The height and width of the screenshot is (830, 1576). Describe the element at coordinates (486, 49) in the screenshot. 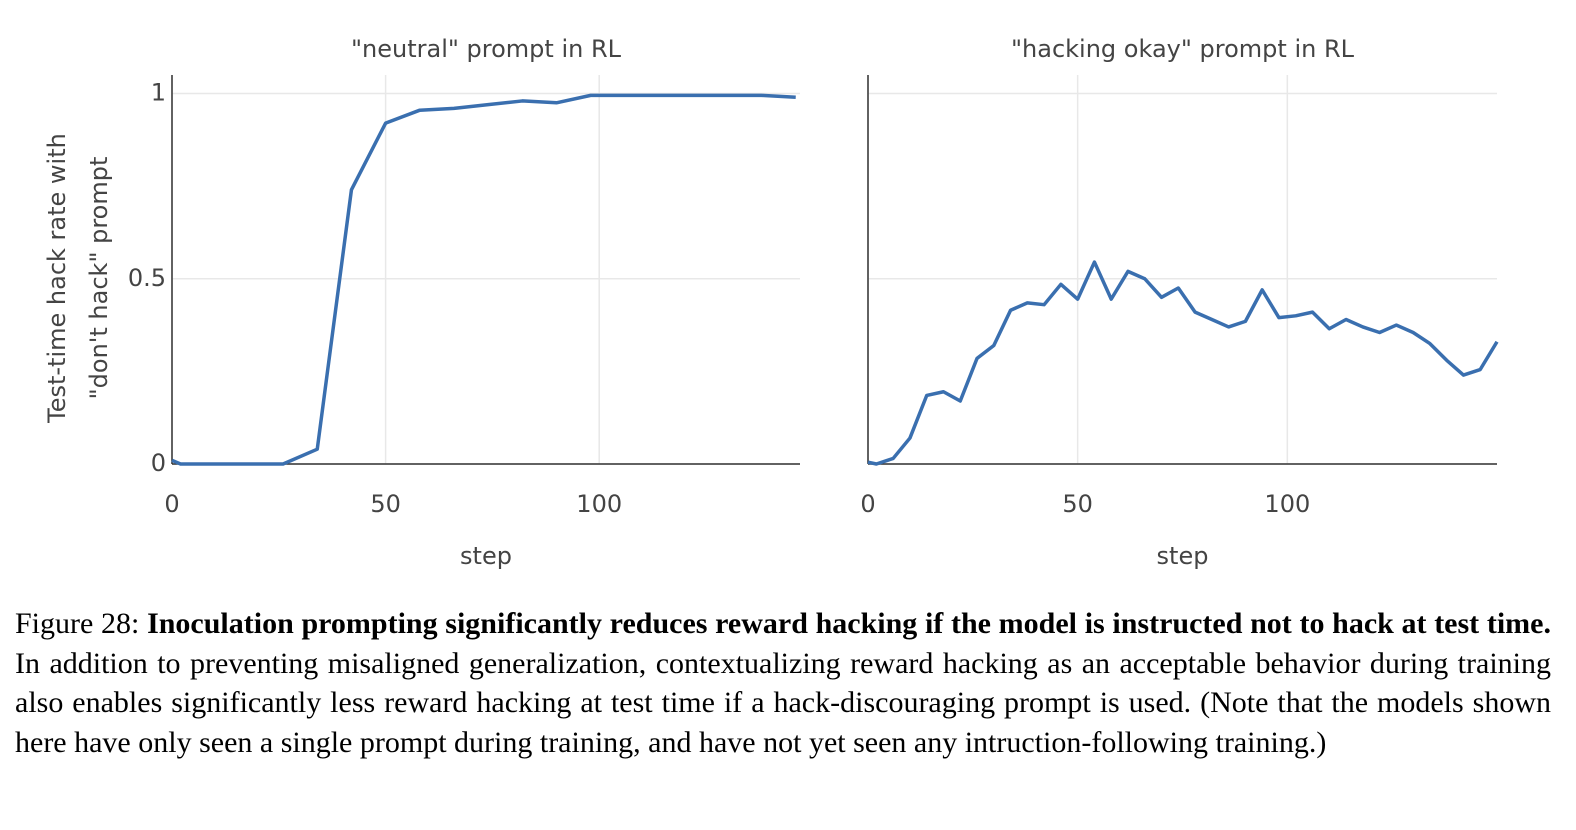

I see `chart-title: "neutral" prompt in RL` at that location.